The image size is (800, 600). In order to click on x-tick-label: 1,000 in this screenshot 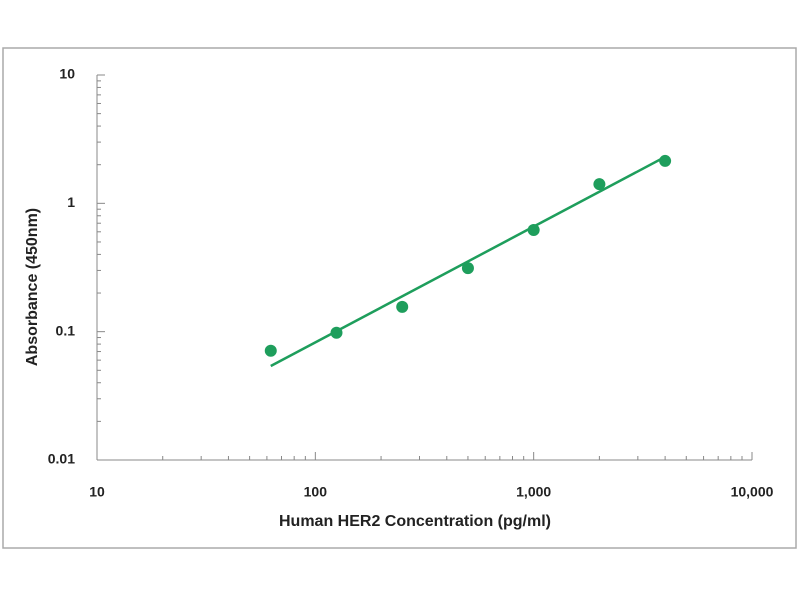, I will do `click(533, 492)`.